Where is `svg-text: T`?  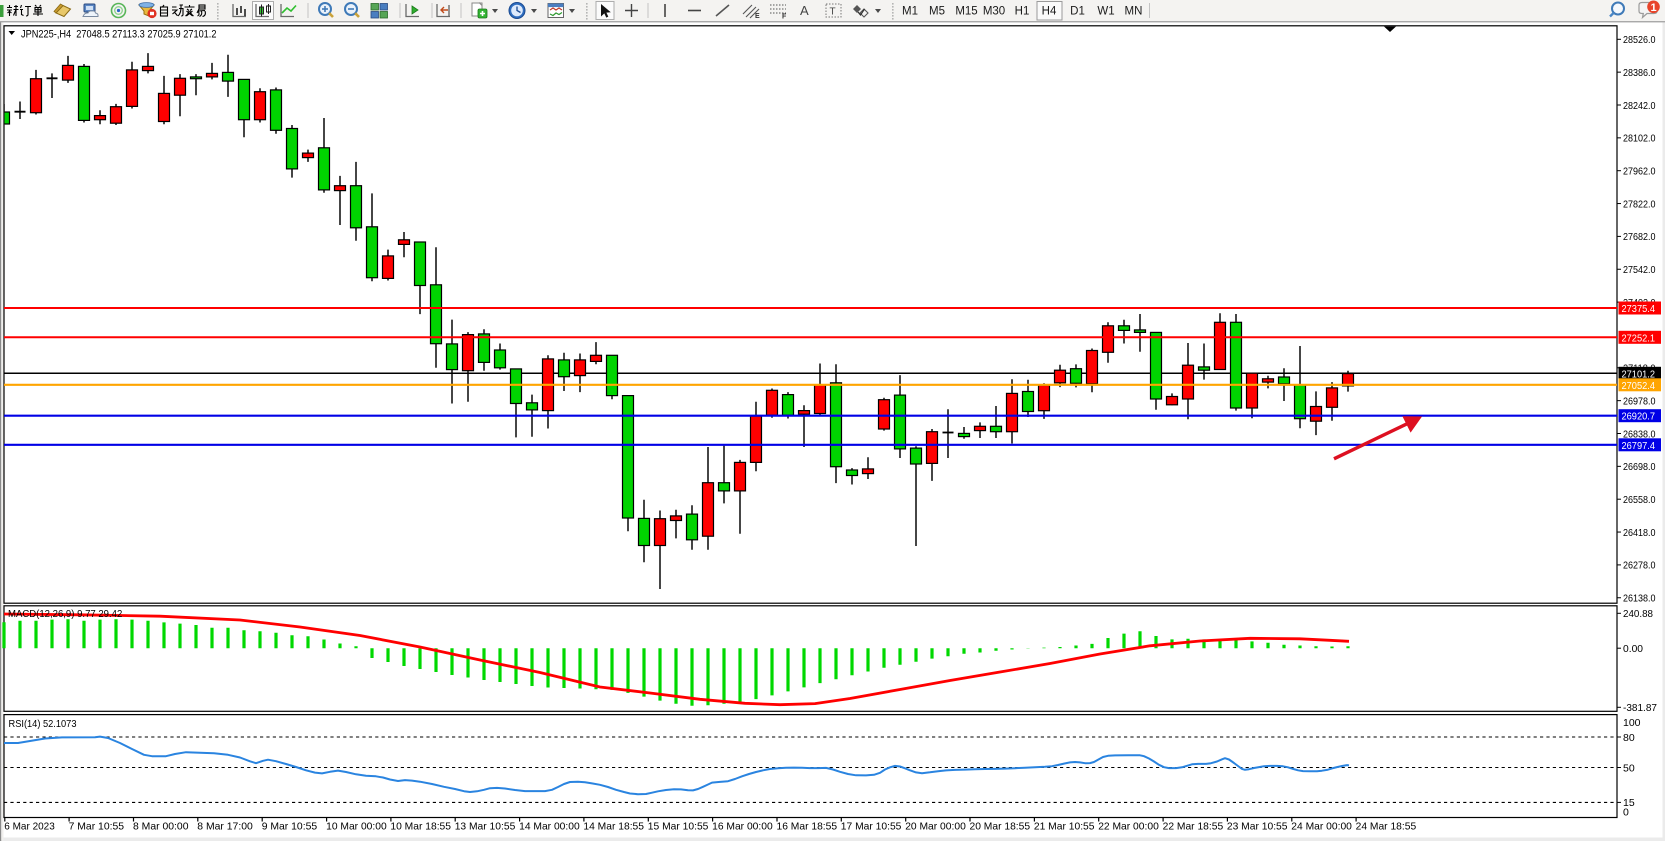
svg-text: T is located at coordinates (833, 12).